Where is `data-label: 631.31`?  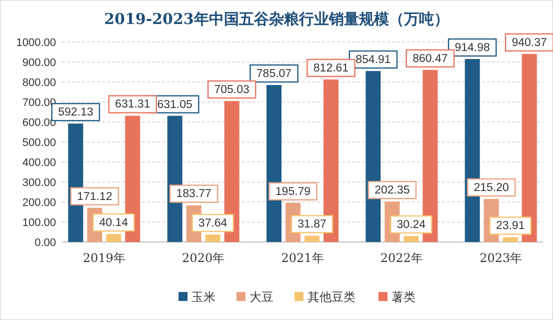 data-label: 631.31 is located at coordinates (132, 104).